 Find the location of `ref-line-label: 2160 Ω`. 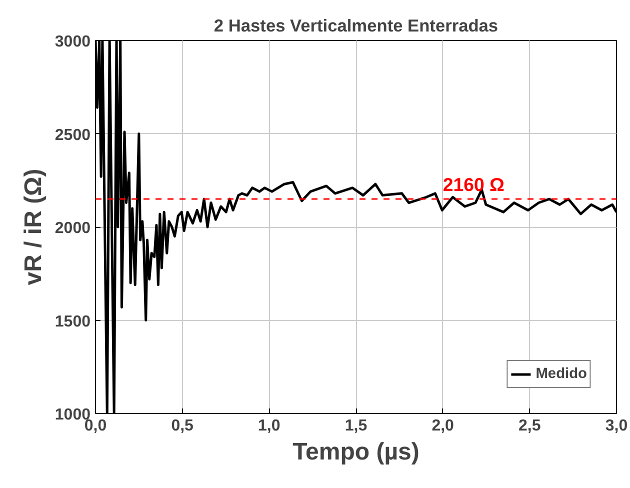

ref-line-label: 2160 Ω is located at coordinates (473, 185).